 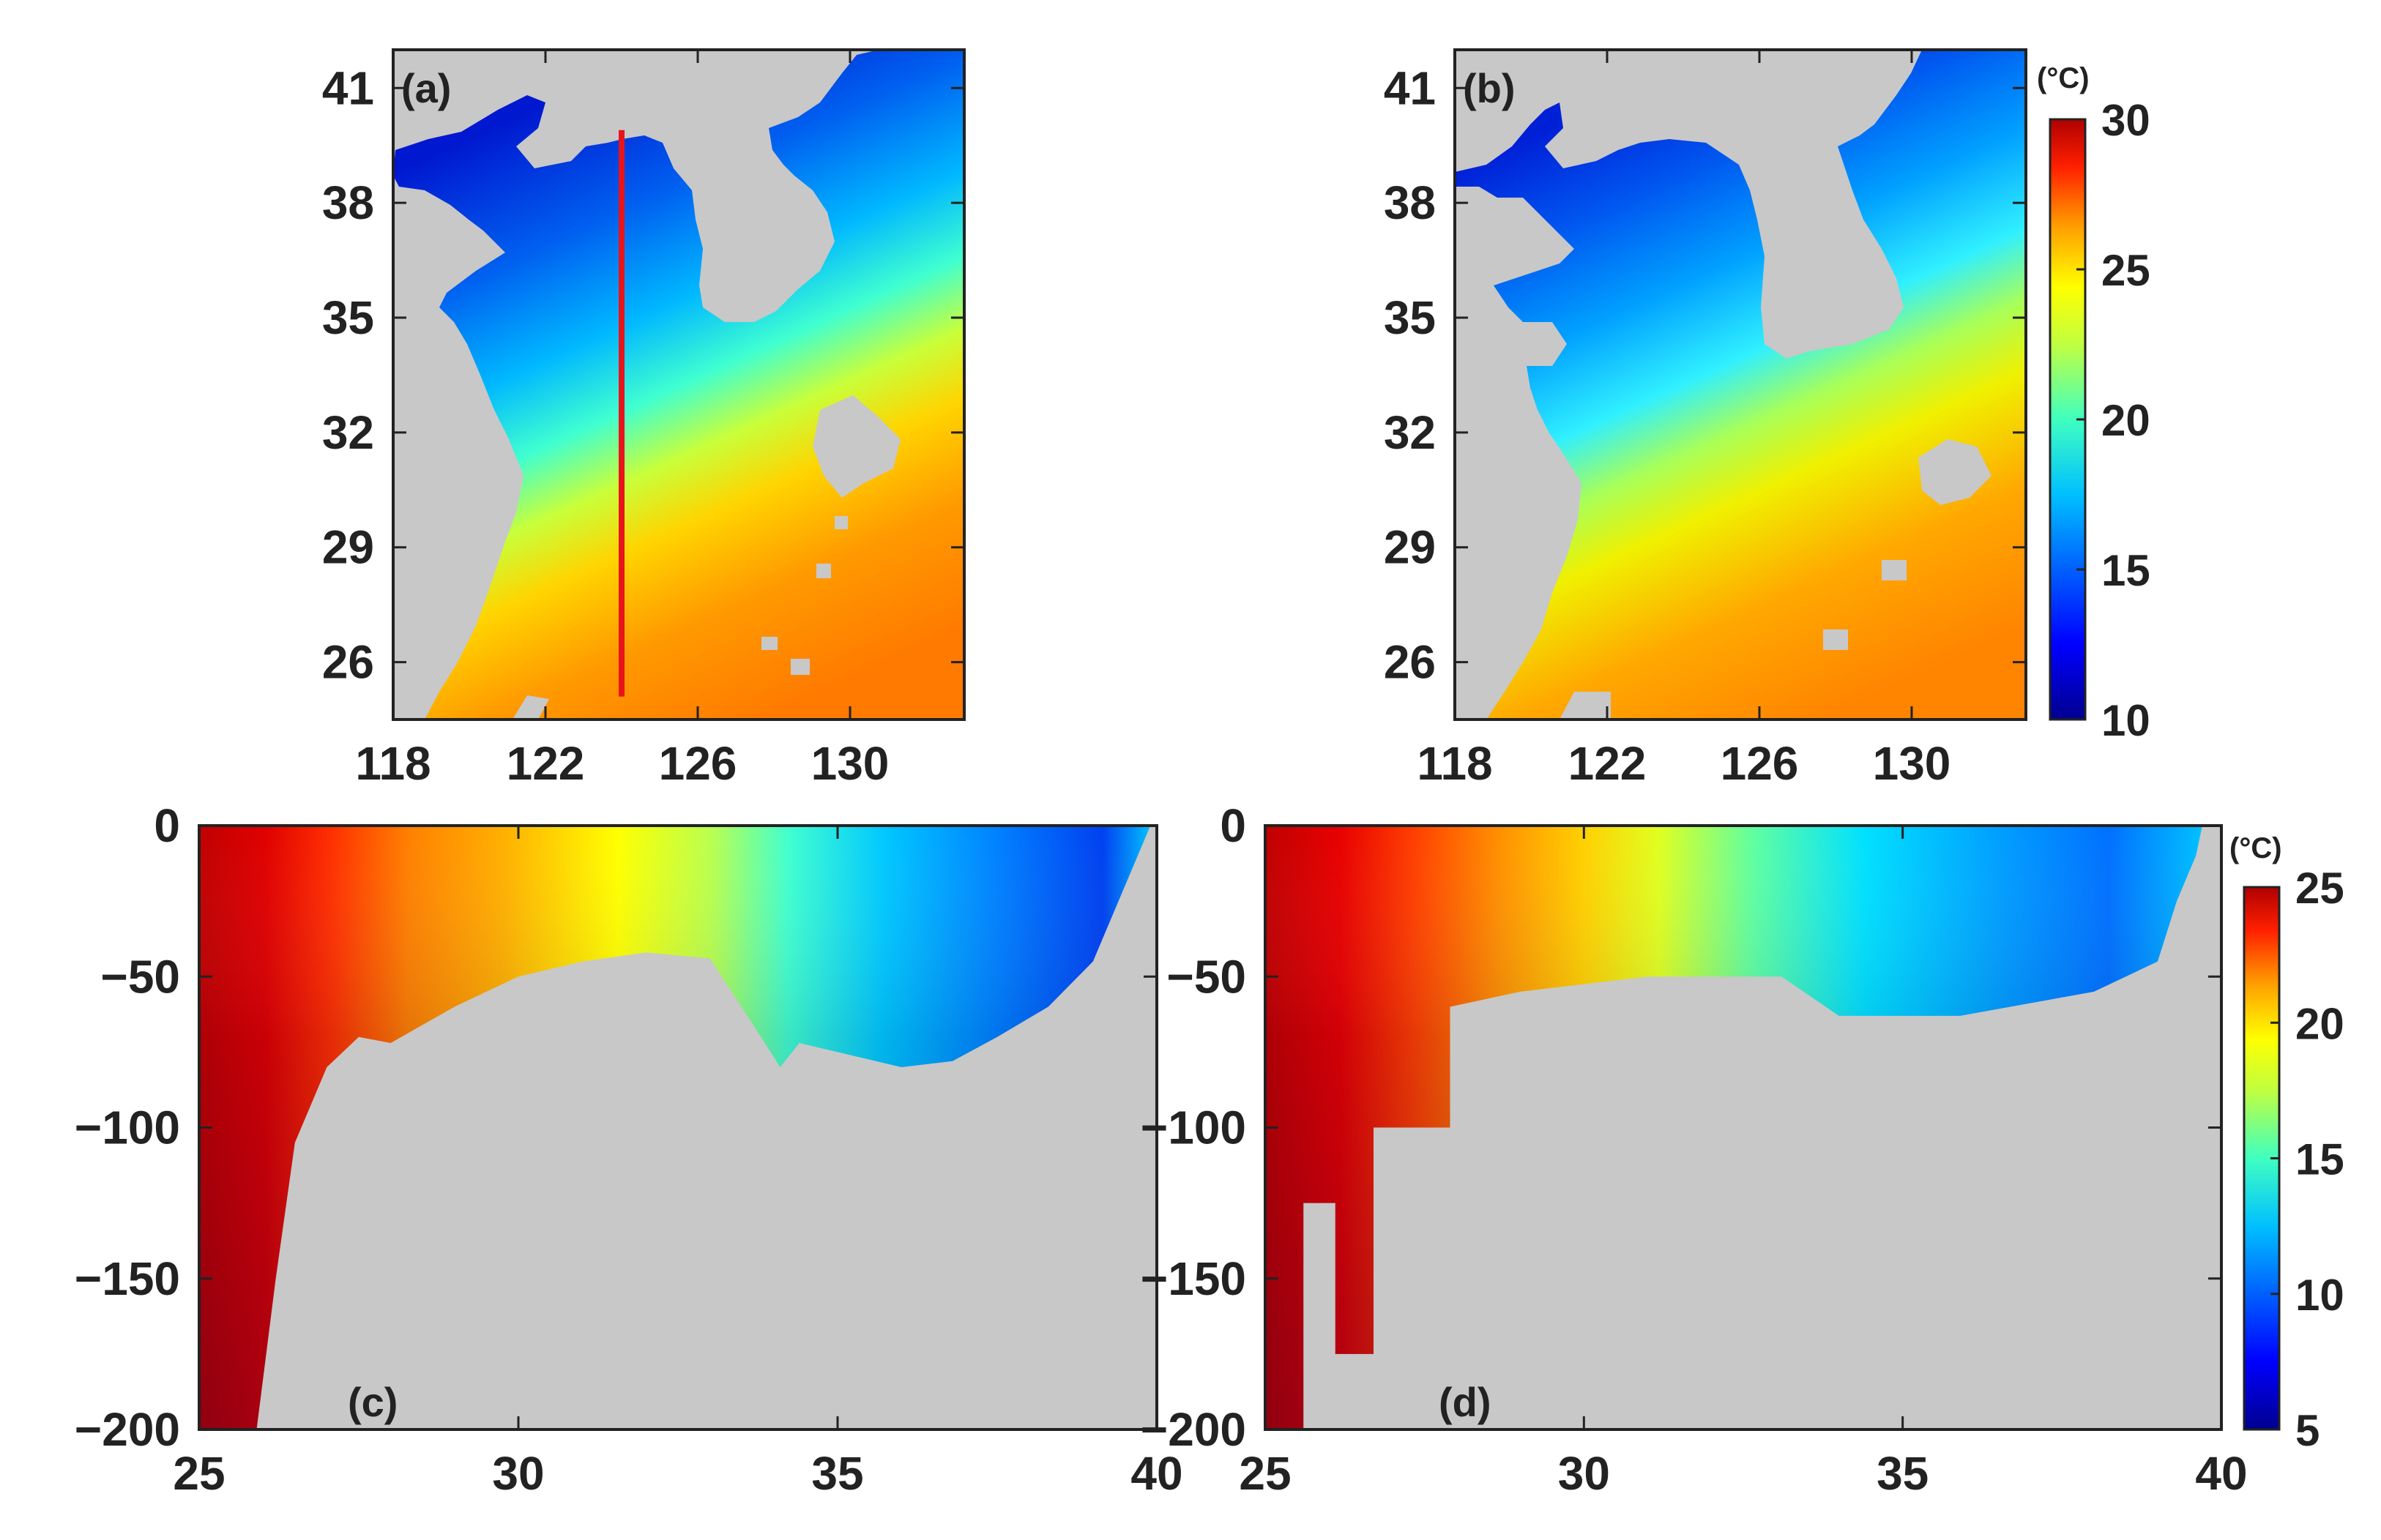 What do you see at coordinates (1585, 705) in the screenshot?
I see `panel-b-land-corner` at bounding box center [1585, 705].